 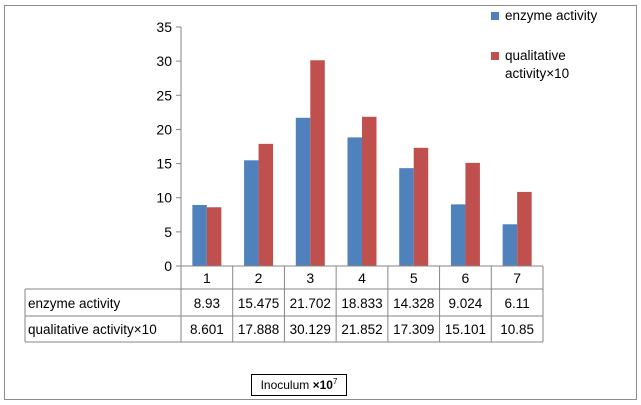 I want to click on table-row-label: qualitative activity×10, so click(x=92, y=329).